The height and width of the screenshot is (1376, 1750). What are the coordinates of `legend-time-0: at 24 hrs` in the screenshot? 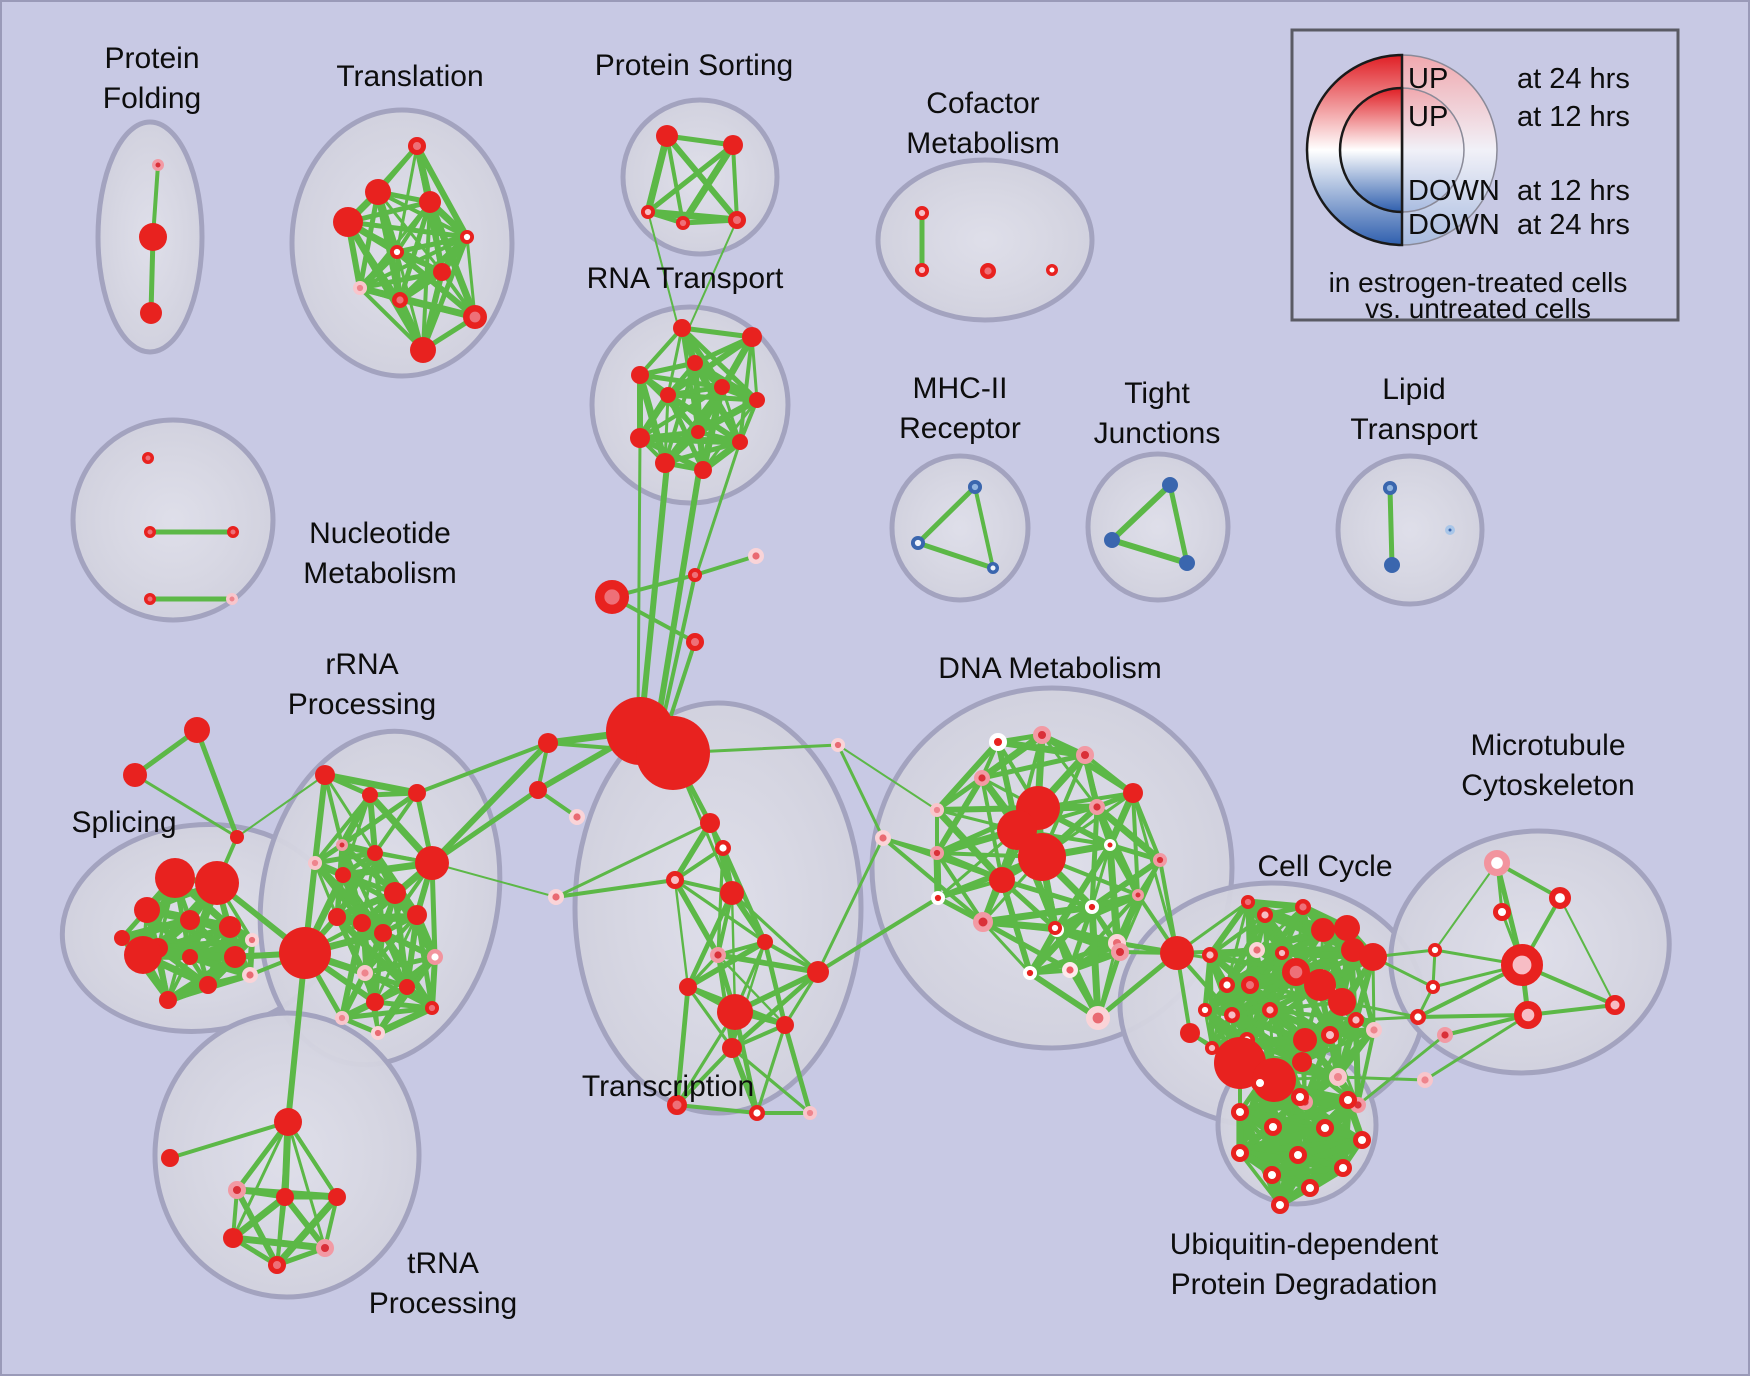 It's located at (1573, 79).